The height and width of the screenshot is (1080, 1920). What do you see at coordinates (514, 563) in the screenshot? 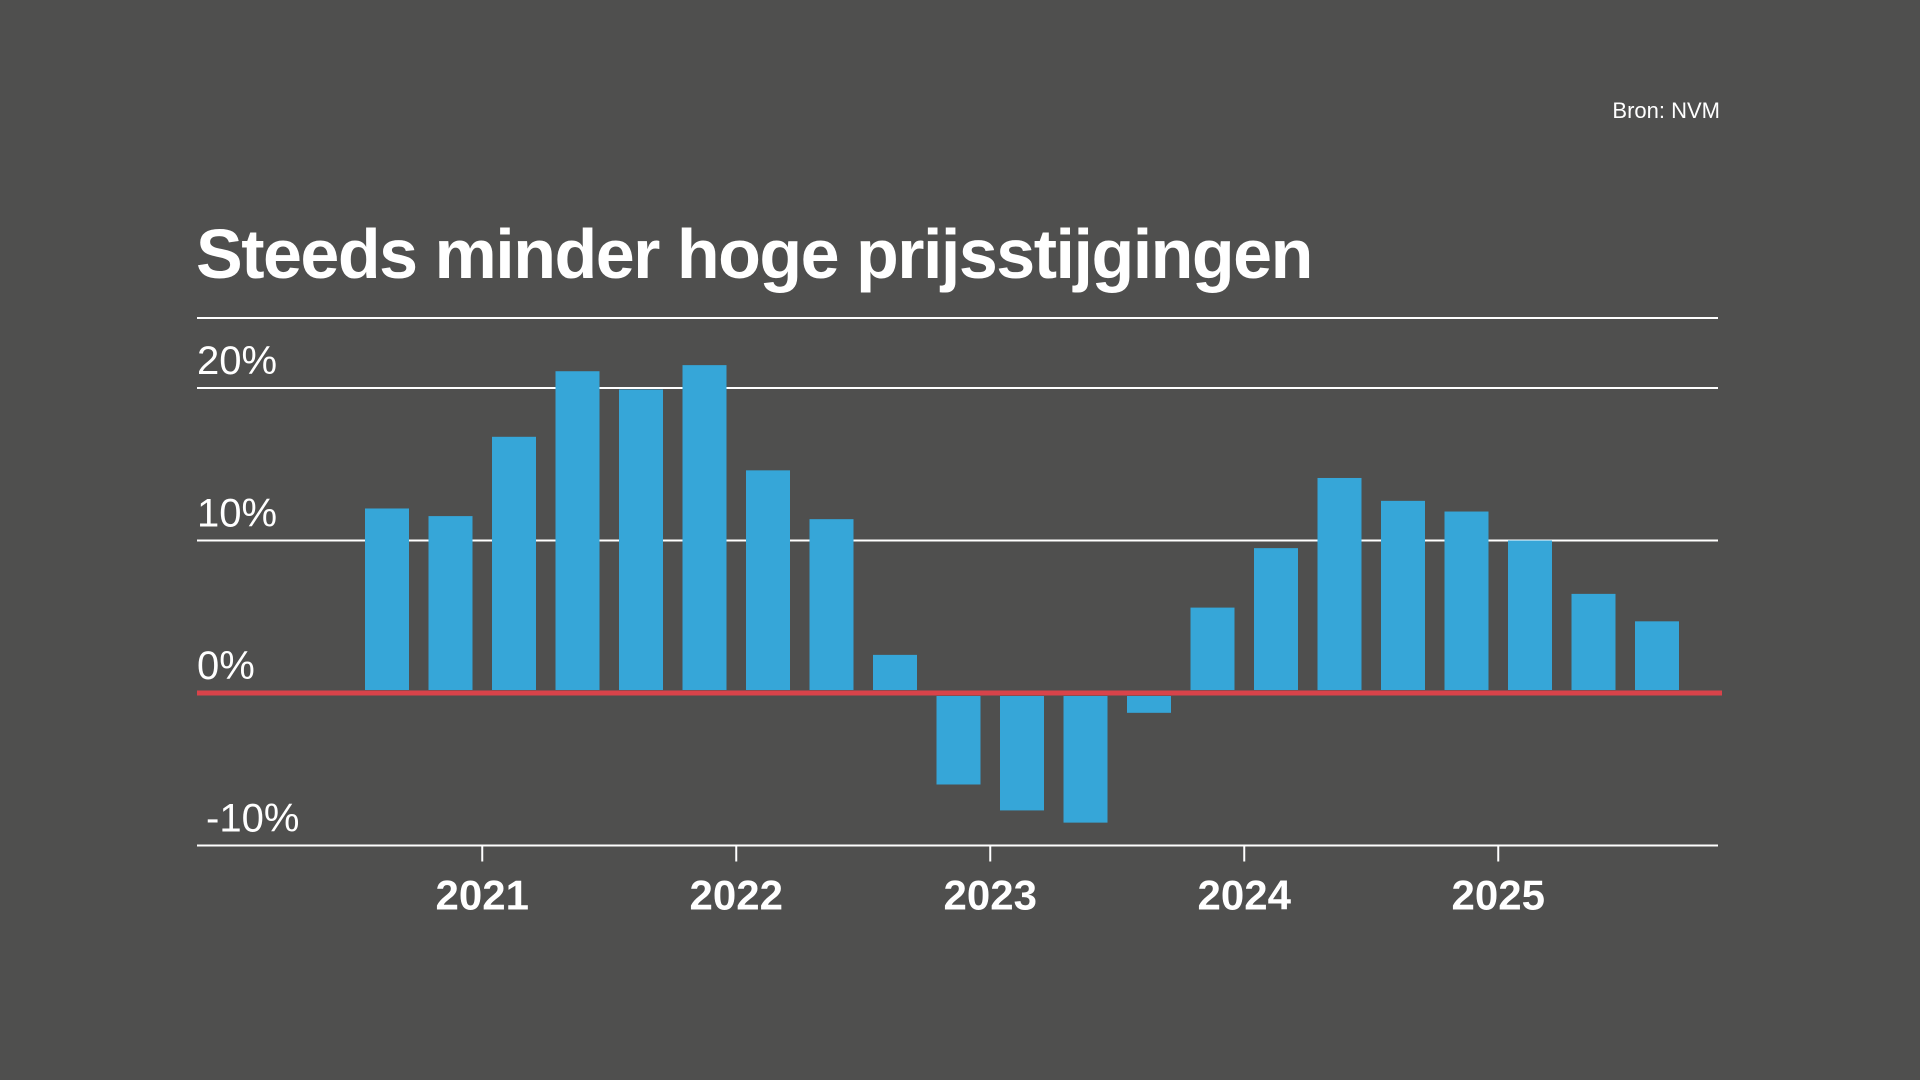
I see `bar-2021-q1` at bounding box center [514, 563].